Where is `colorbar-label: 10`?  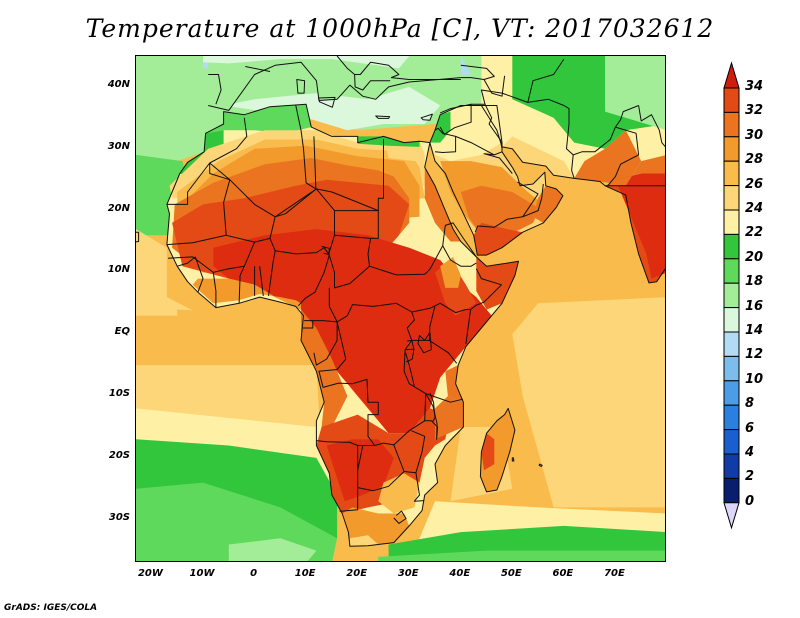
colorbar-label: 10 is located at coordinates (754, 379).